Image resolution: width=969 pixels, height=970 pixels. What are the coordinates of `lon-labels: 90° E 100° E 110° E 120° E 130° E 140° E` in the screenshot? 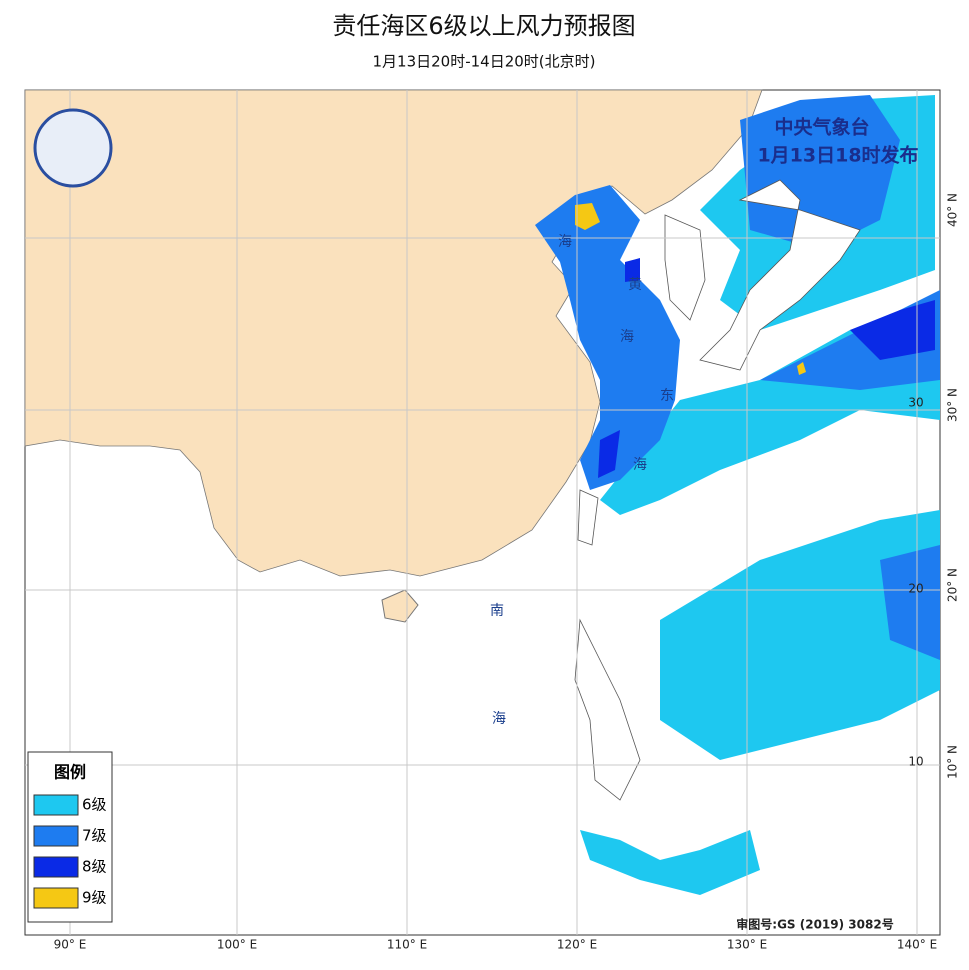 It's located at (495, 945).